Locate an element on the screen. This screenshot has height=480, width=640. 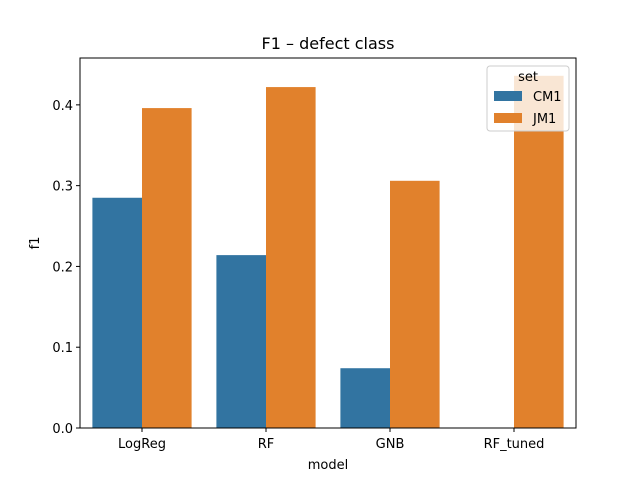
legend-swatch-cm1 is located at coordinates (508, 96).